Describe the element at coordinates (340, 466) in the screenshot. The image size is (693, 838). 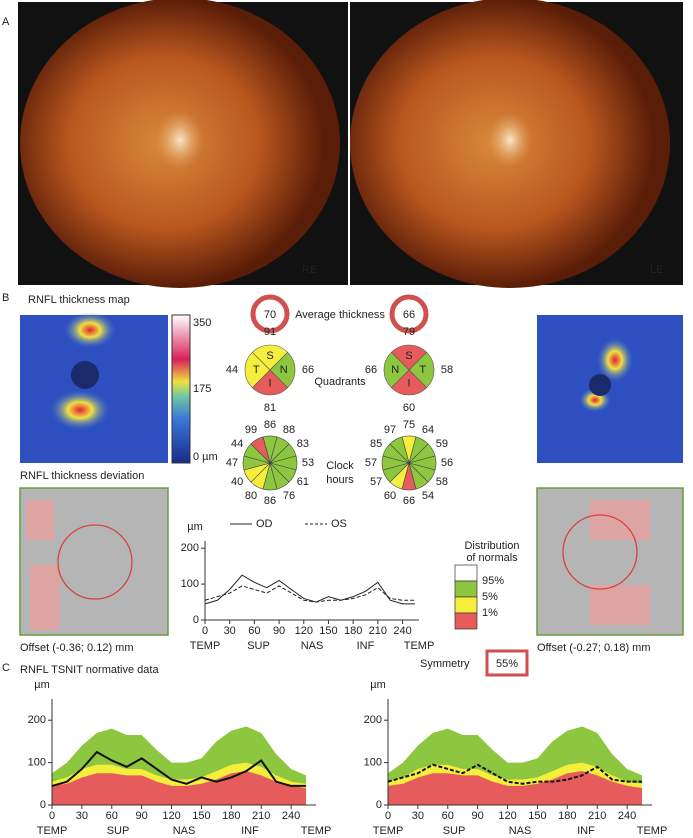
I see `clock-label: Clock` at that location.